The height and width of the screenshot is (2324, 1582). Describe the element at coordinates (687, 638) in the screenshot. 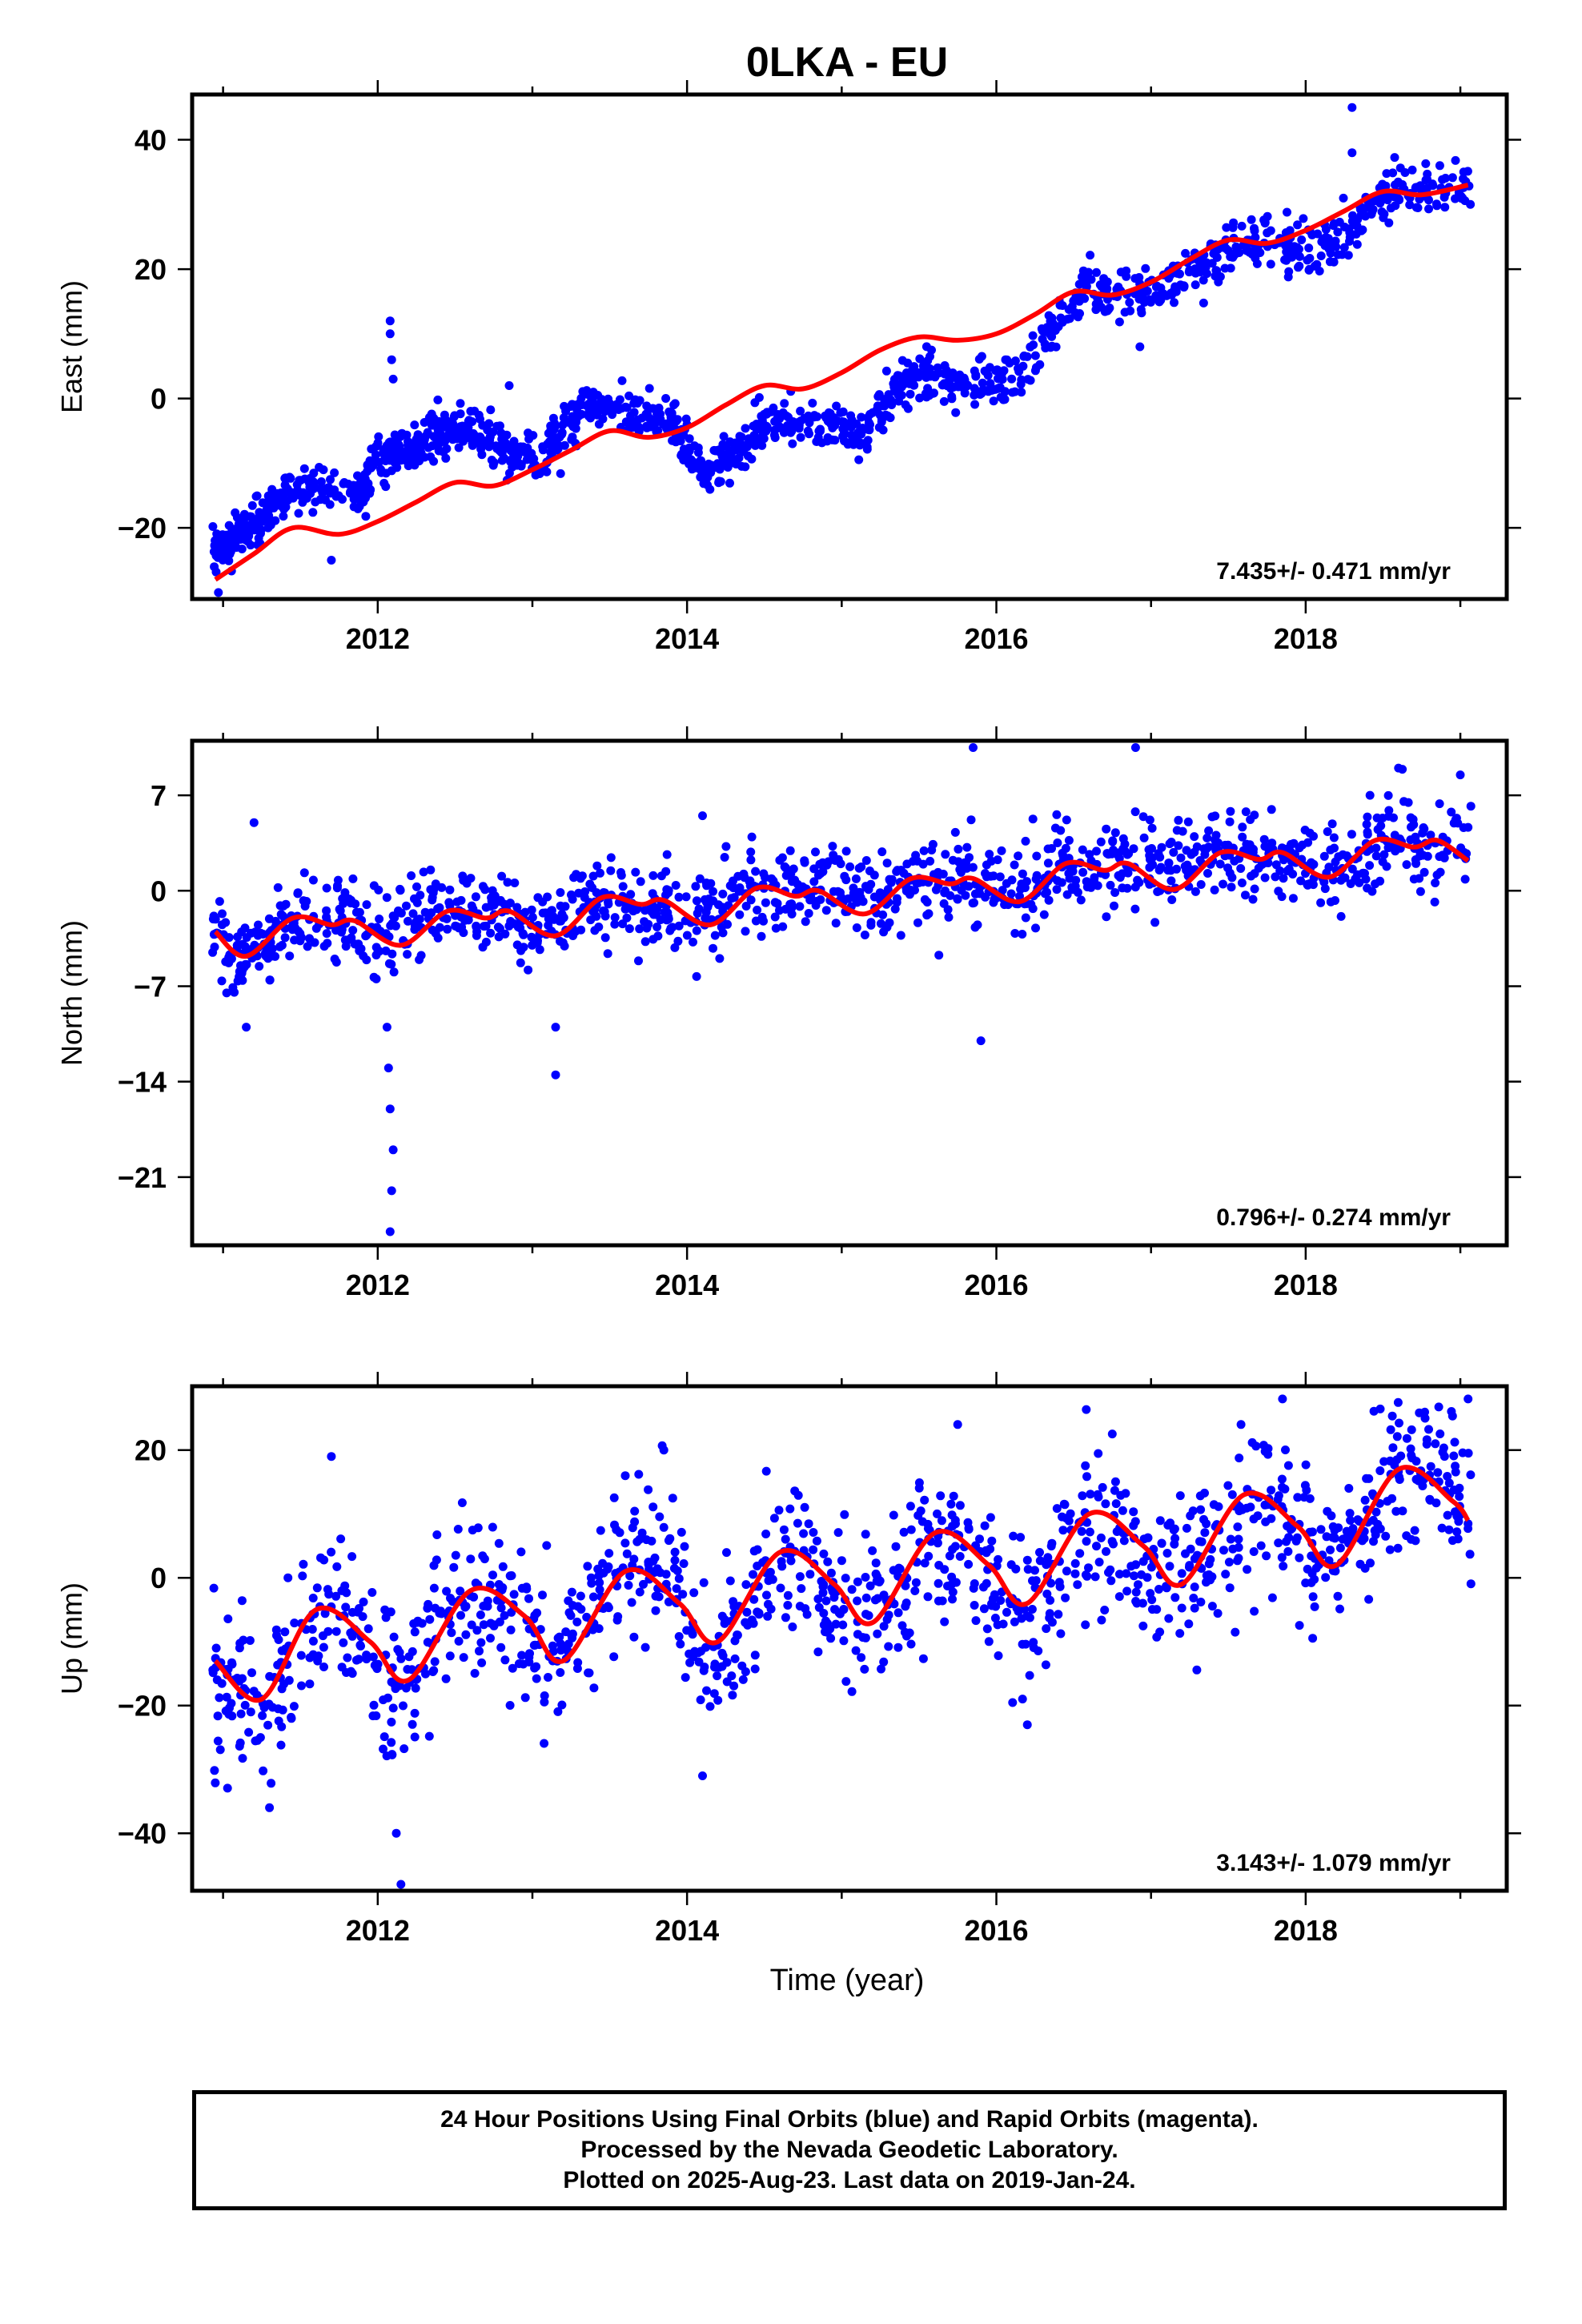

I see `east-x-tick-label: 2014` at that location.